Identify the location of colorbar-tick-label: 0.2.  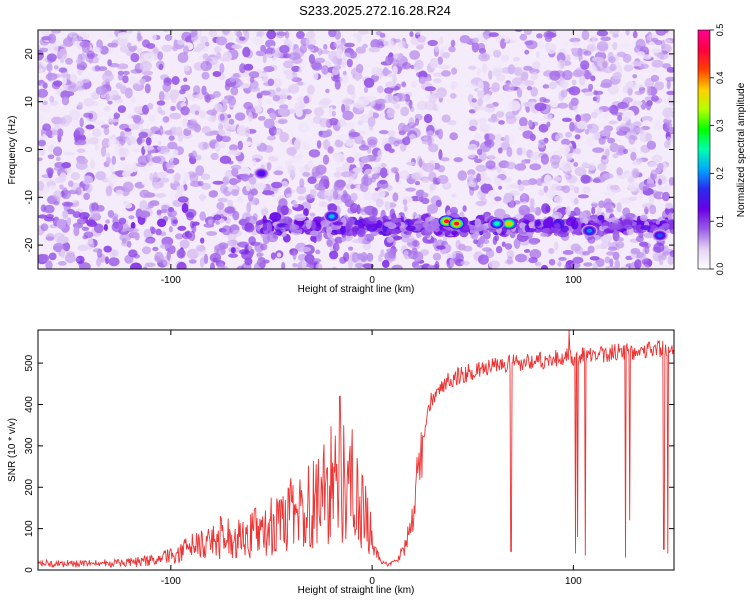
(720, 173).